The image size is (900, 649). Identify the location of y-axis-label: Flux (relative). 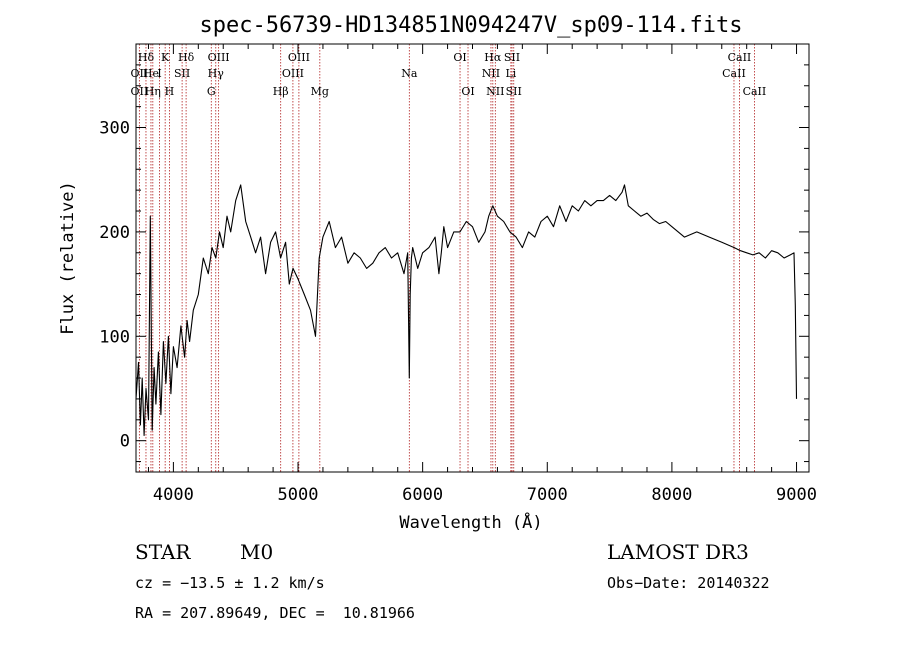
(68, 258).